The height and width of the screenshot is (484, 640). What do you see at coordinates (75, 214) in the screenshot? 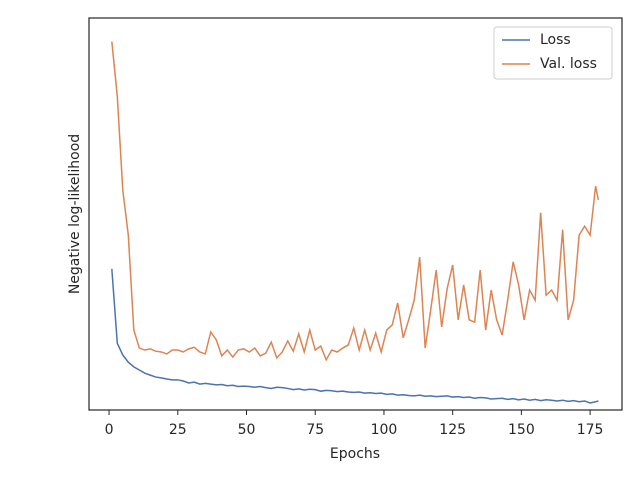
I see `y-axis-label: Negative log-likelihood` at bounding box center [75, 214].